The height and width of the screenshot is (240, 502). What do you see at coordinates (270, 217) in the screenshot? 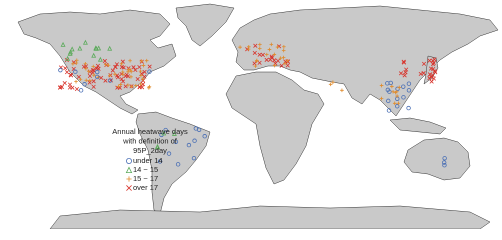
I see `antarctica` at bounding box center [270, 217].